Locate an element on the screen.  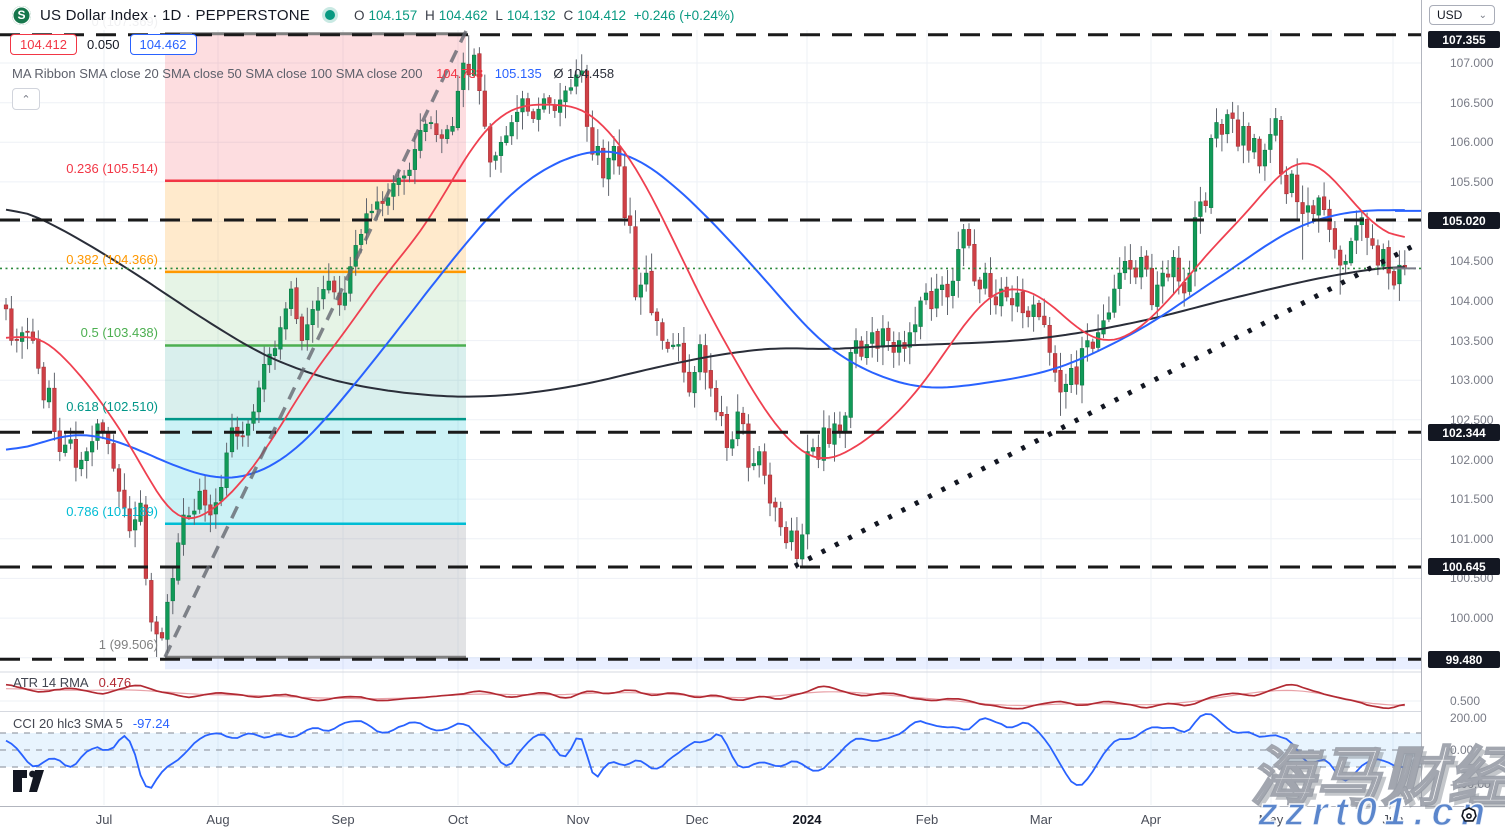
cci-value: -97.24 is located at coordinates (151, 723).